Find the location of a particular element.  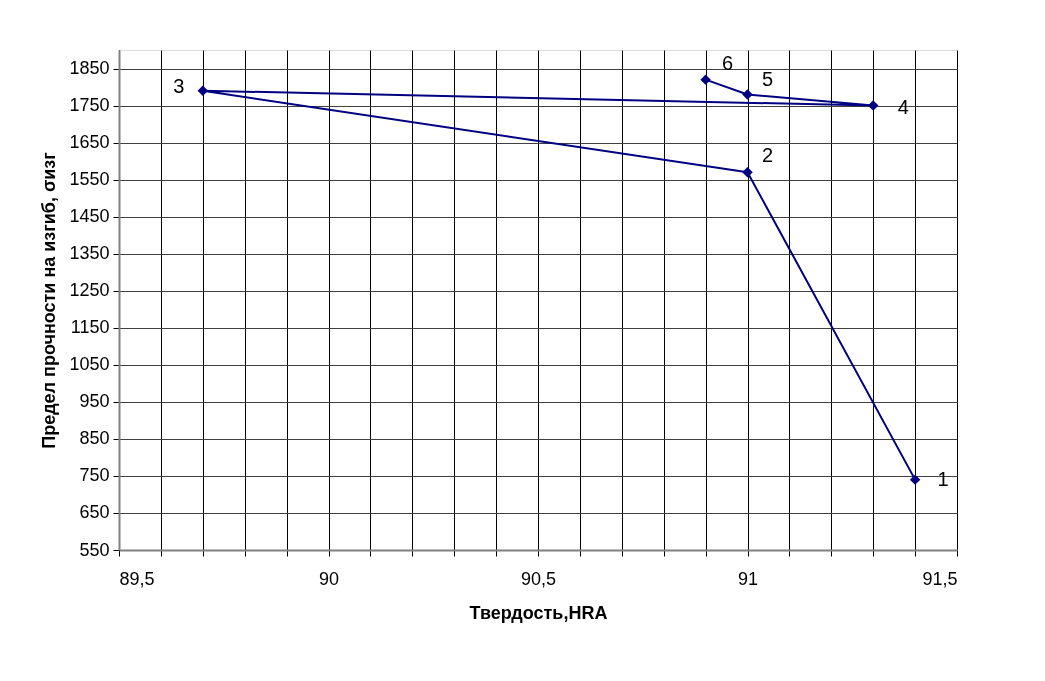

y-tick-label: 1650 is located at coordinates (89, 142).